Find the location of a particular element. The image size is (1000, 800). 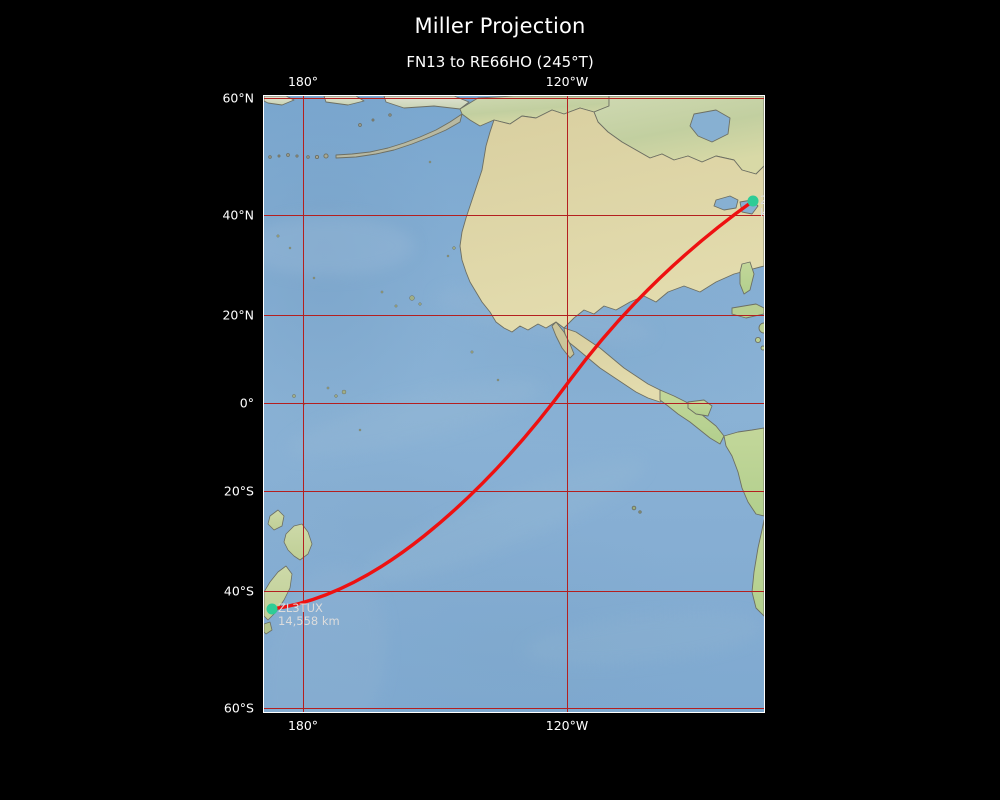

marker-2tqc is located at coordinates (753, 201).